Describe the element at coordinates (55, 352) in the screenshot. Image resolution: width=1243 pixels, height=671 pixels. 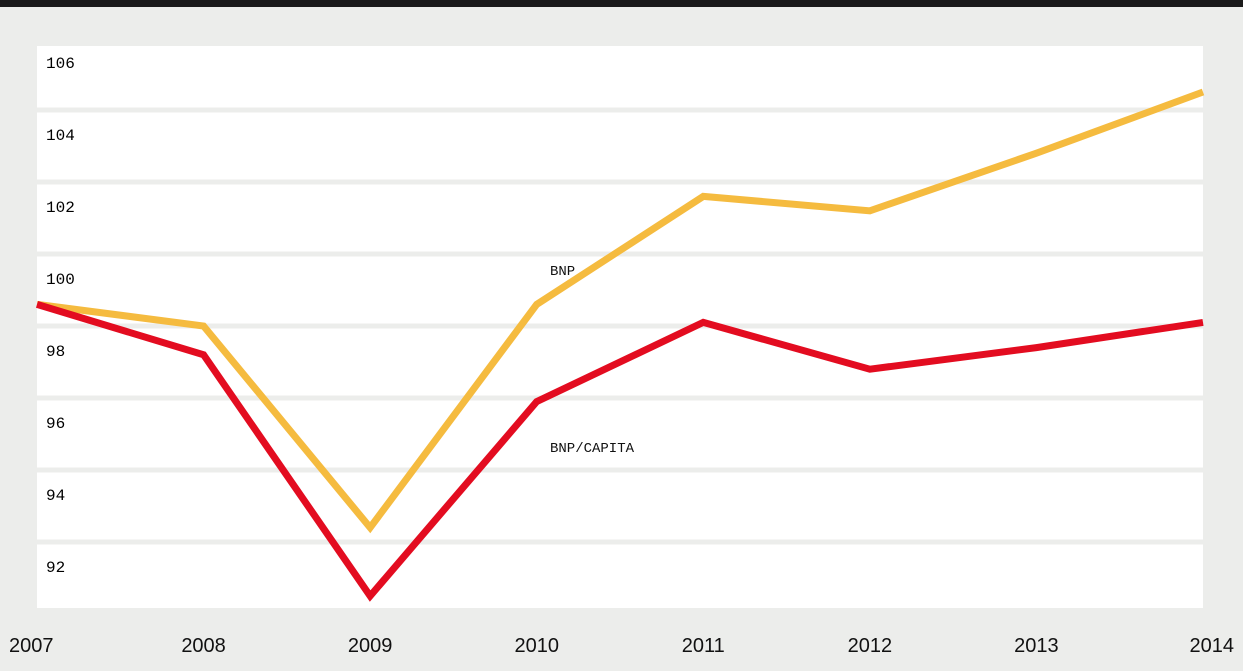
I see `y-tick-label: 98` at that location.